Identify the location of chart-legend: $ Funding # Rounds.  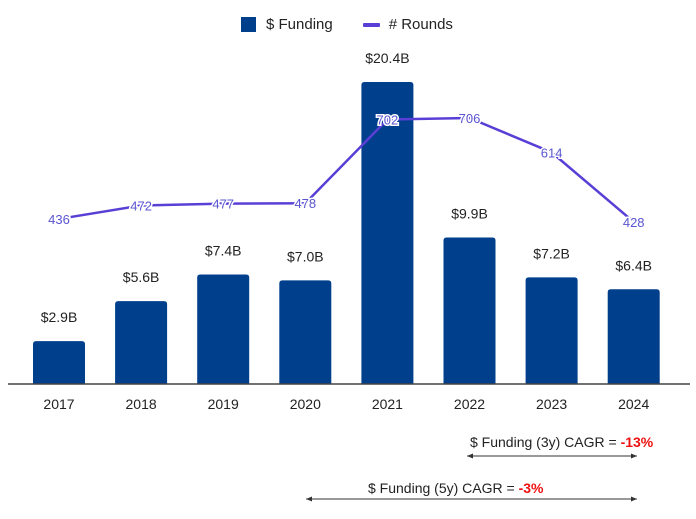
(347, 24).